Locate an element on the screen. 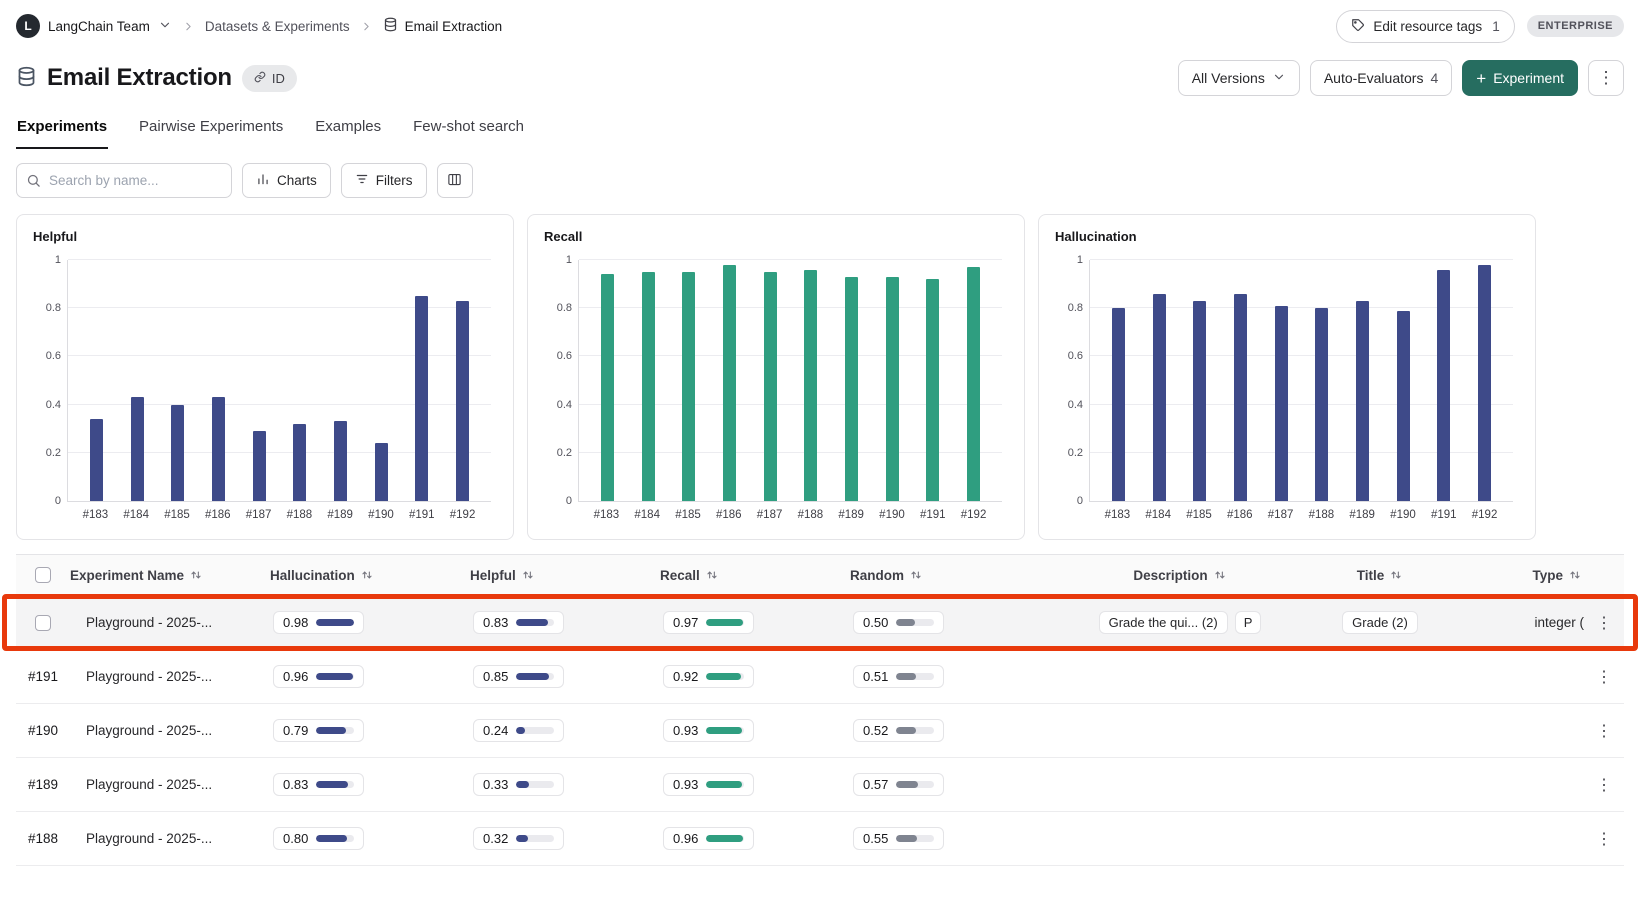  header-overflow-menu-button: ⋮ is located at coordinates (1606, 78).